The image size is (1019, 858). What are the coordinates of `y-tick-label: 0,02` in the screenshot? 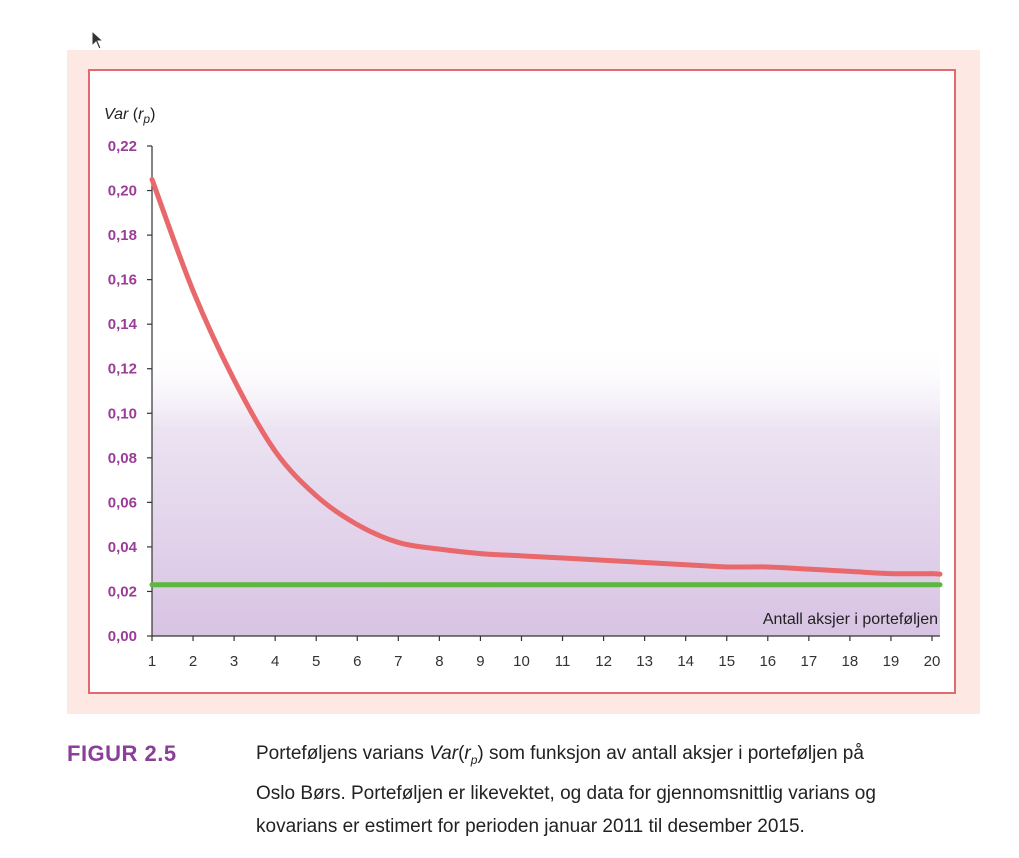 It's located at (122, 591).